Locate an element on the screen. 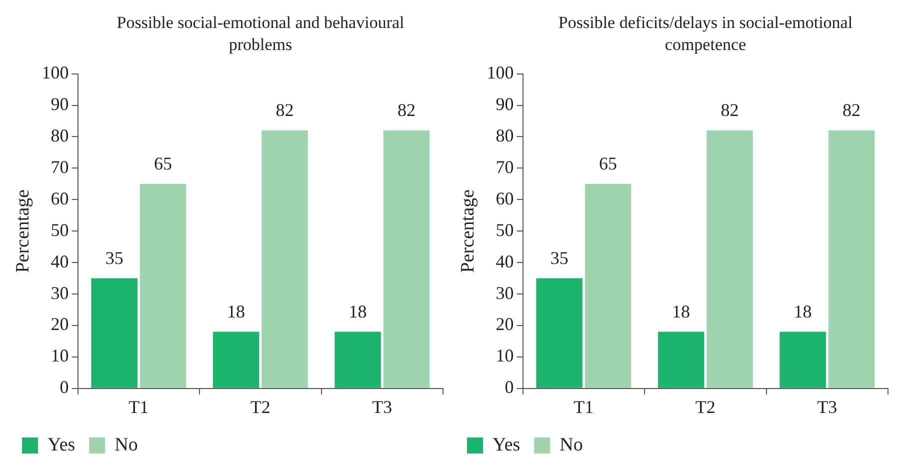 This screenshot has height=468, width=906. chart-title: Possible deficits/delays in social-emotional competence is located at coordinates (705, 34).